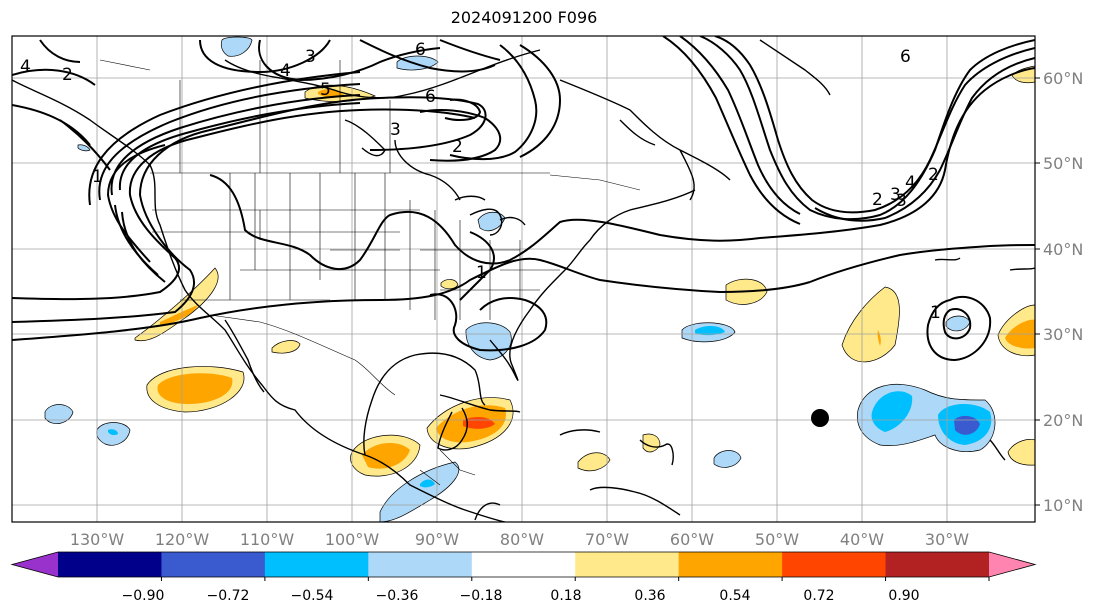 The height and width of the screenshot is (615, 1105). I want to click on lat-label: 30°N, so click(1063, 334).